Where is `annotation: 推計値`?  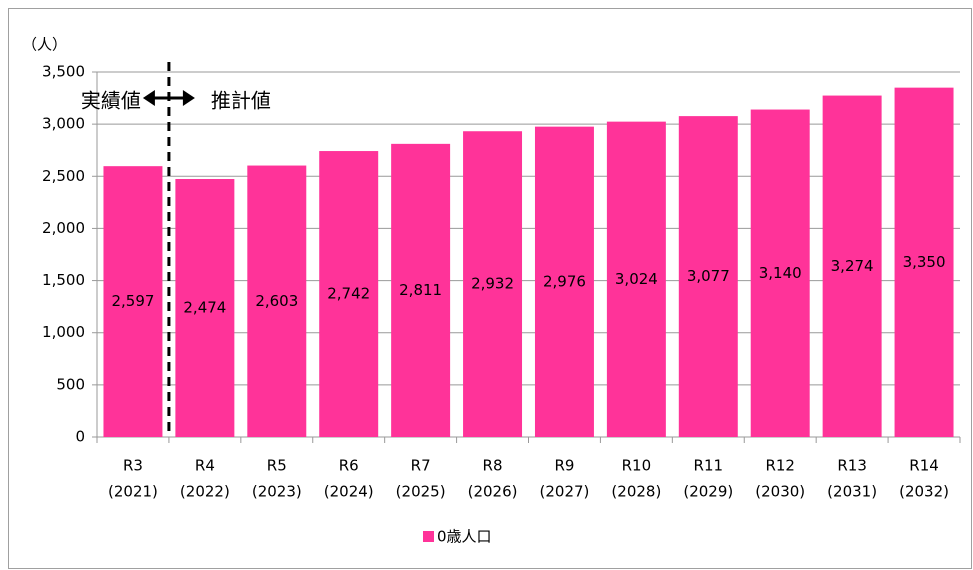 annotation: 推計値 is located at coordinates (241, 101).